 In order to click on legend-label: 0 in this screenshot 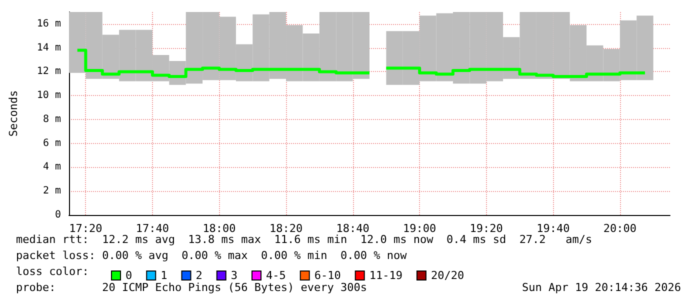, I will do `click(129, 275)`.